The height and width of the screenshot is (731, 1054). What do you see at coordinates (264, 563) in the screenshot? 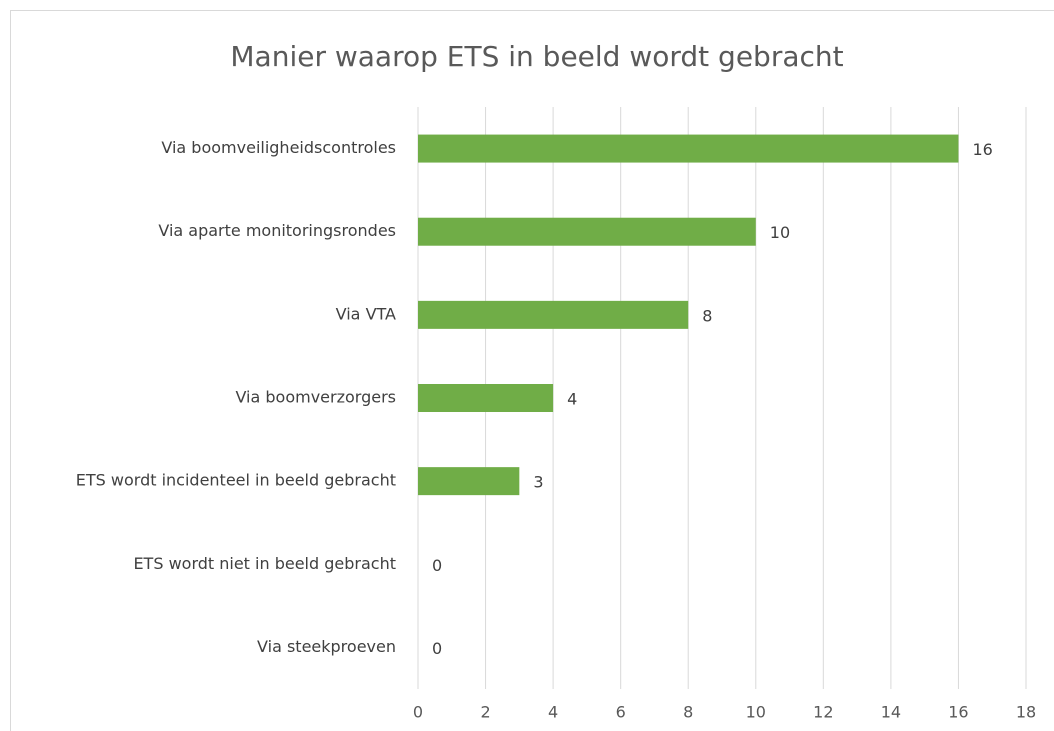
I see `y-tick-label: ETS wordt niet in beeld gebracht` at bounding box center [264, 563].